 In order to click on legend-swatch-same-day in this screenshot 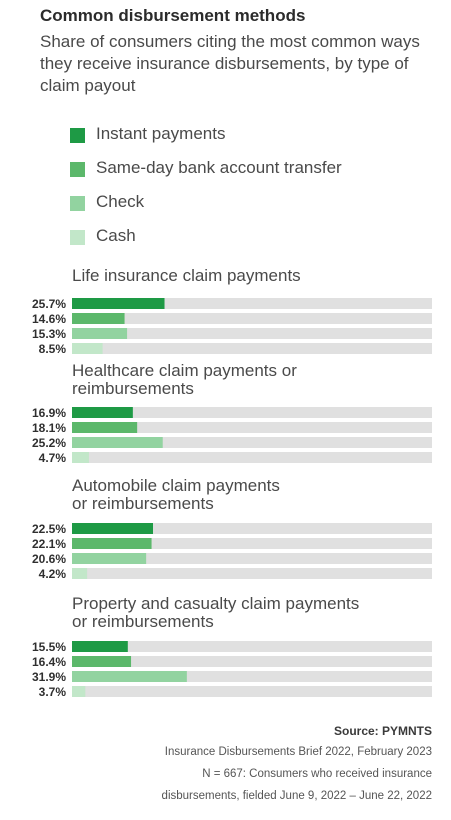, I will do `click(77, 169)`.